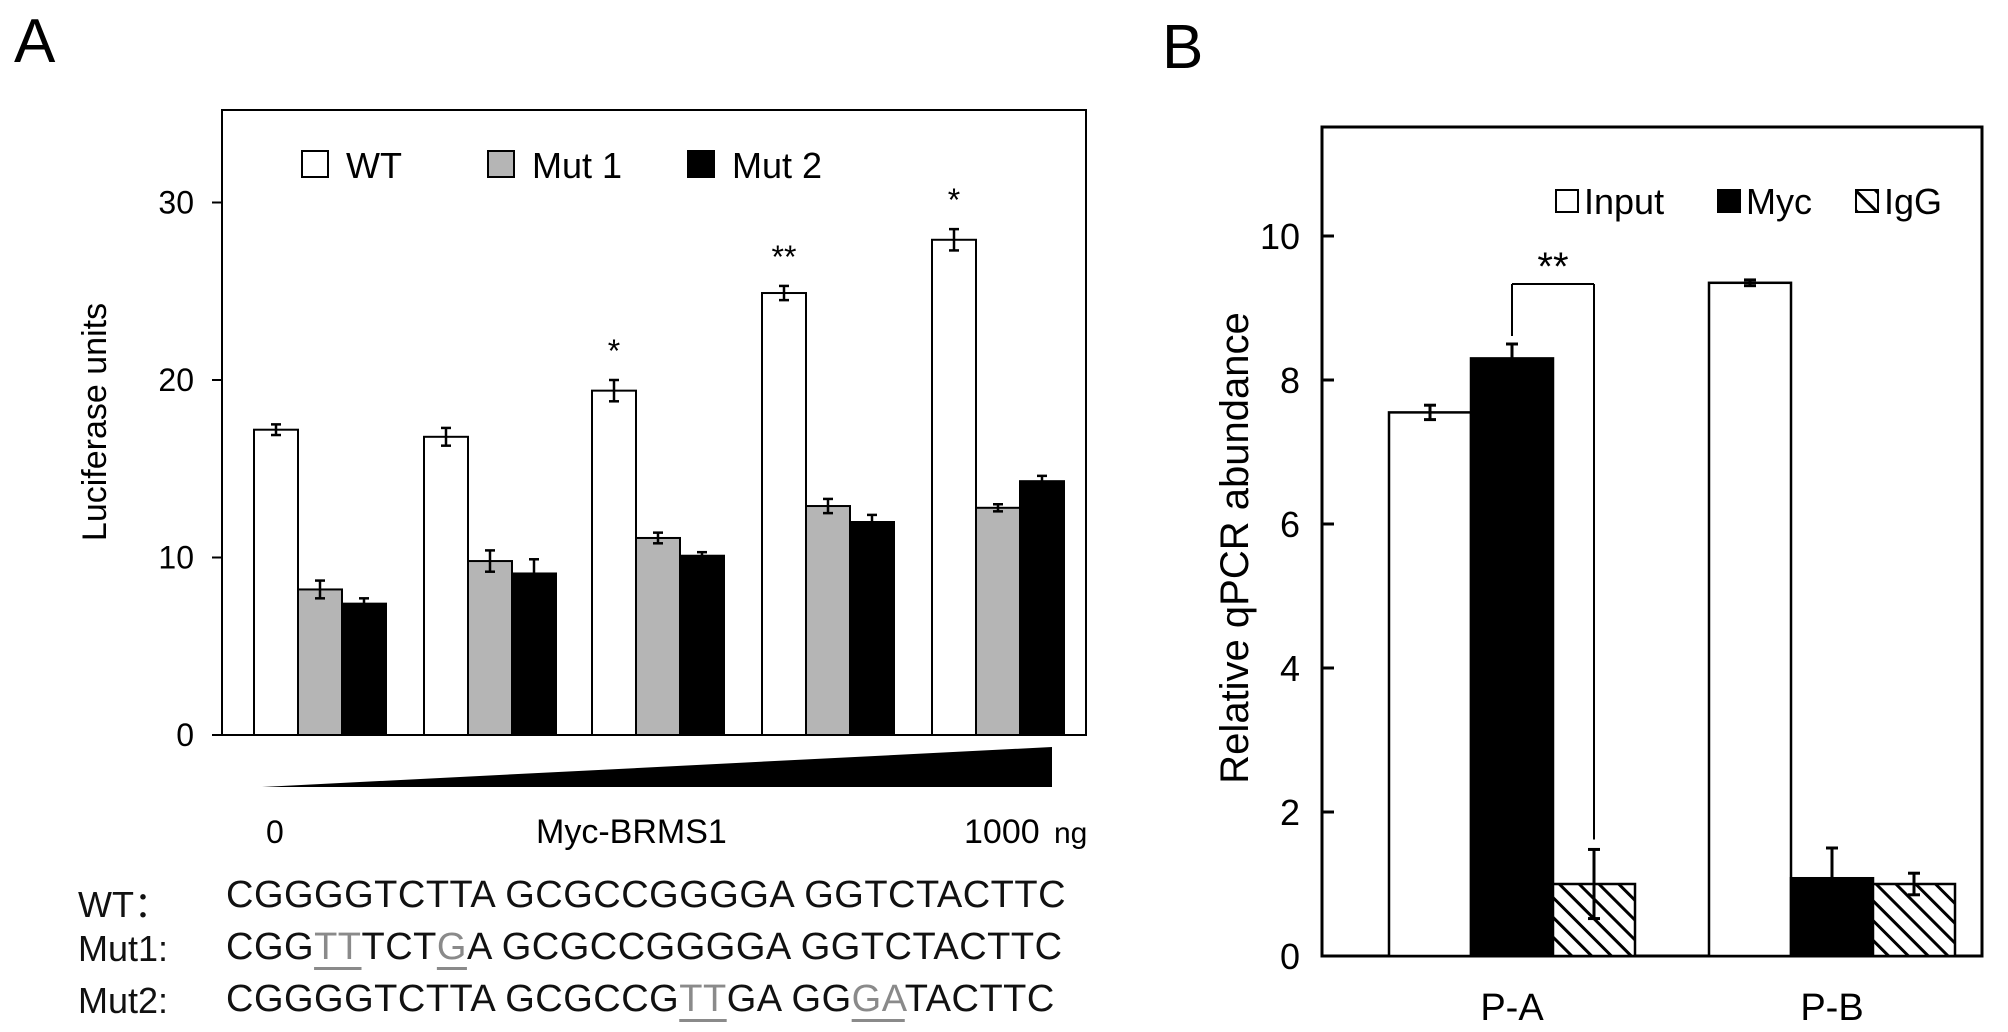  I want to click on seq-text-mut2: CGGGGTCTTA GCGCCGTTGA GGGATACTTC, so click(640, 999).